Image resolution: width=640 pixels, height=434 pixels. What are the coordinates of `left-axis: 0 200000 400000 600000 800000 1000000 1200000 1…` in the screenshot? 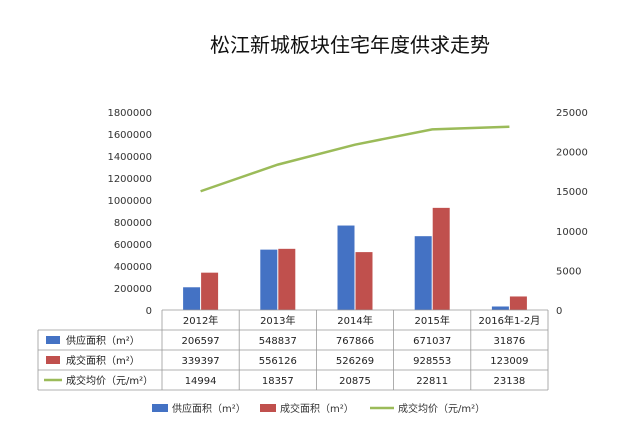 It's located at (129, 212).